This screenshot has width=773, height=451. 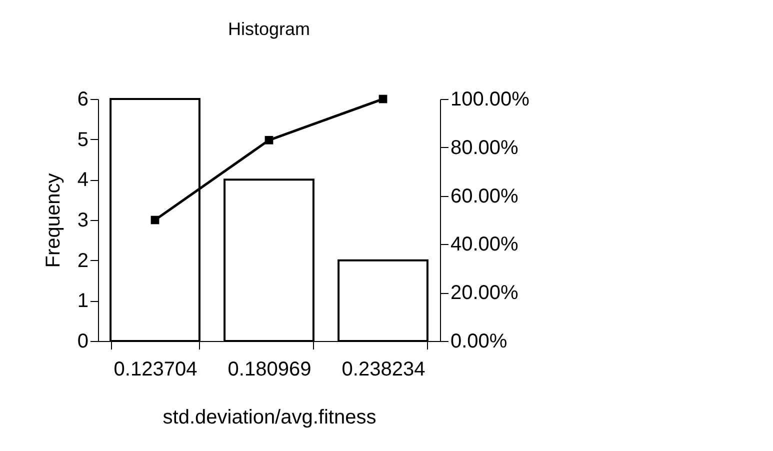 I want to click on y2-tick-label: 80.00%, so click(x=484, y=147).